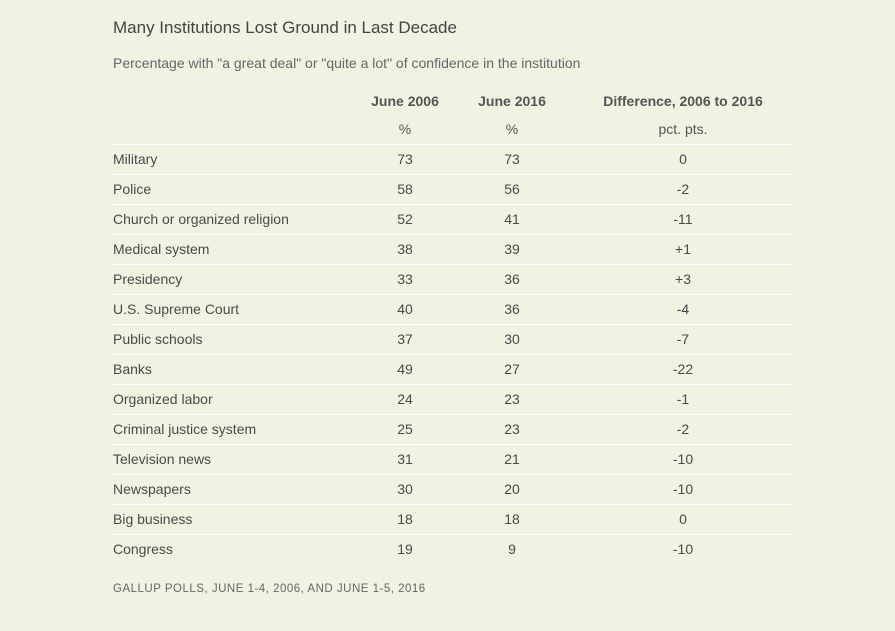 This screenshot has width=895, height=631. What do you see at coordinates (512, 249) in the screenshot?
I see `value-june-2016: 39` at bounding box center [512, 249].